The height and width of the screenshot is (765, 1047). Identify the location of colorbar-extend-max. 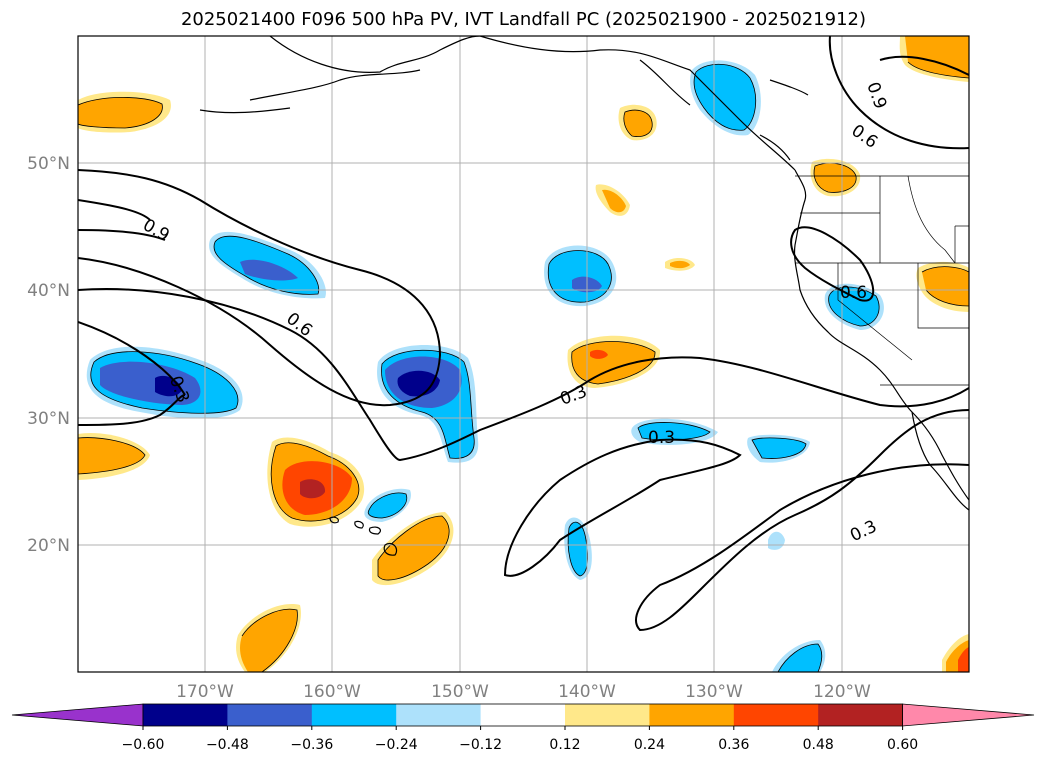
(968, 715).